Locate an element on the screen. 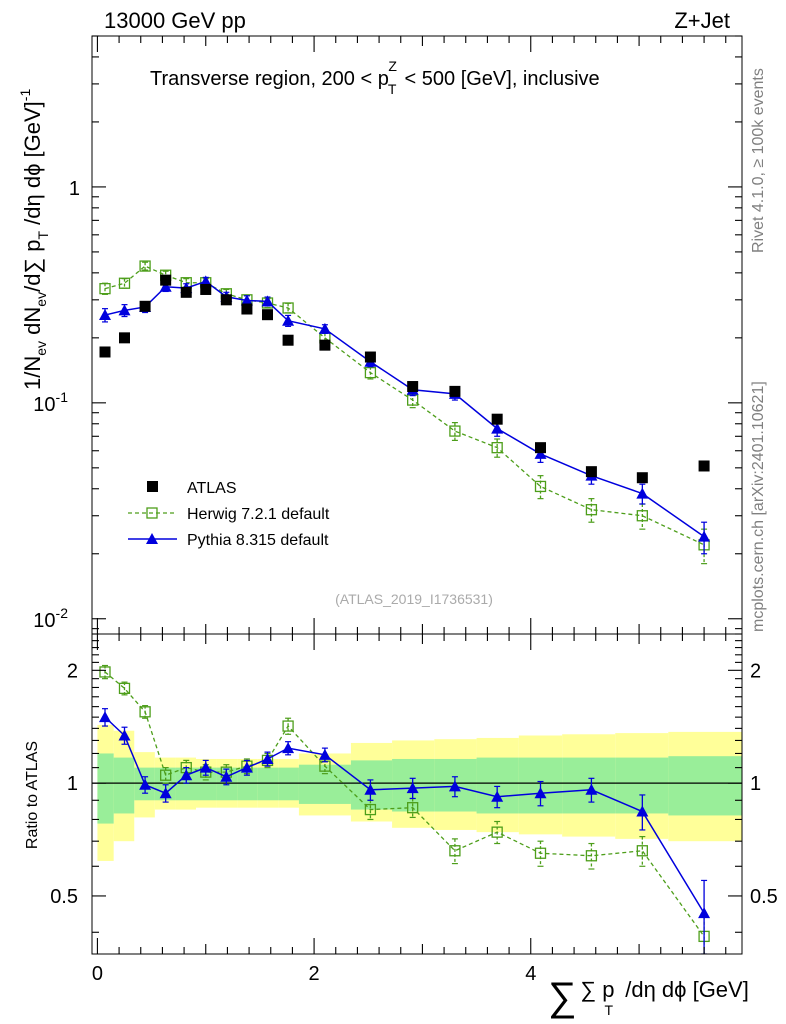  ratio-y-label: Ratio to ATLAS is located at coordinates (32, 795).